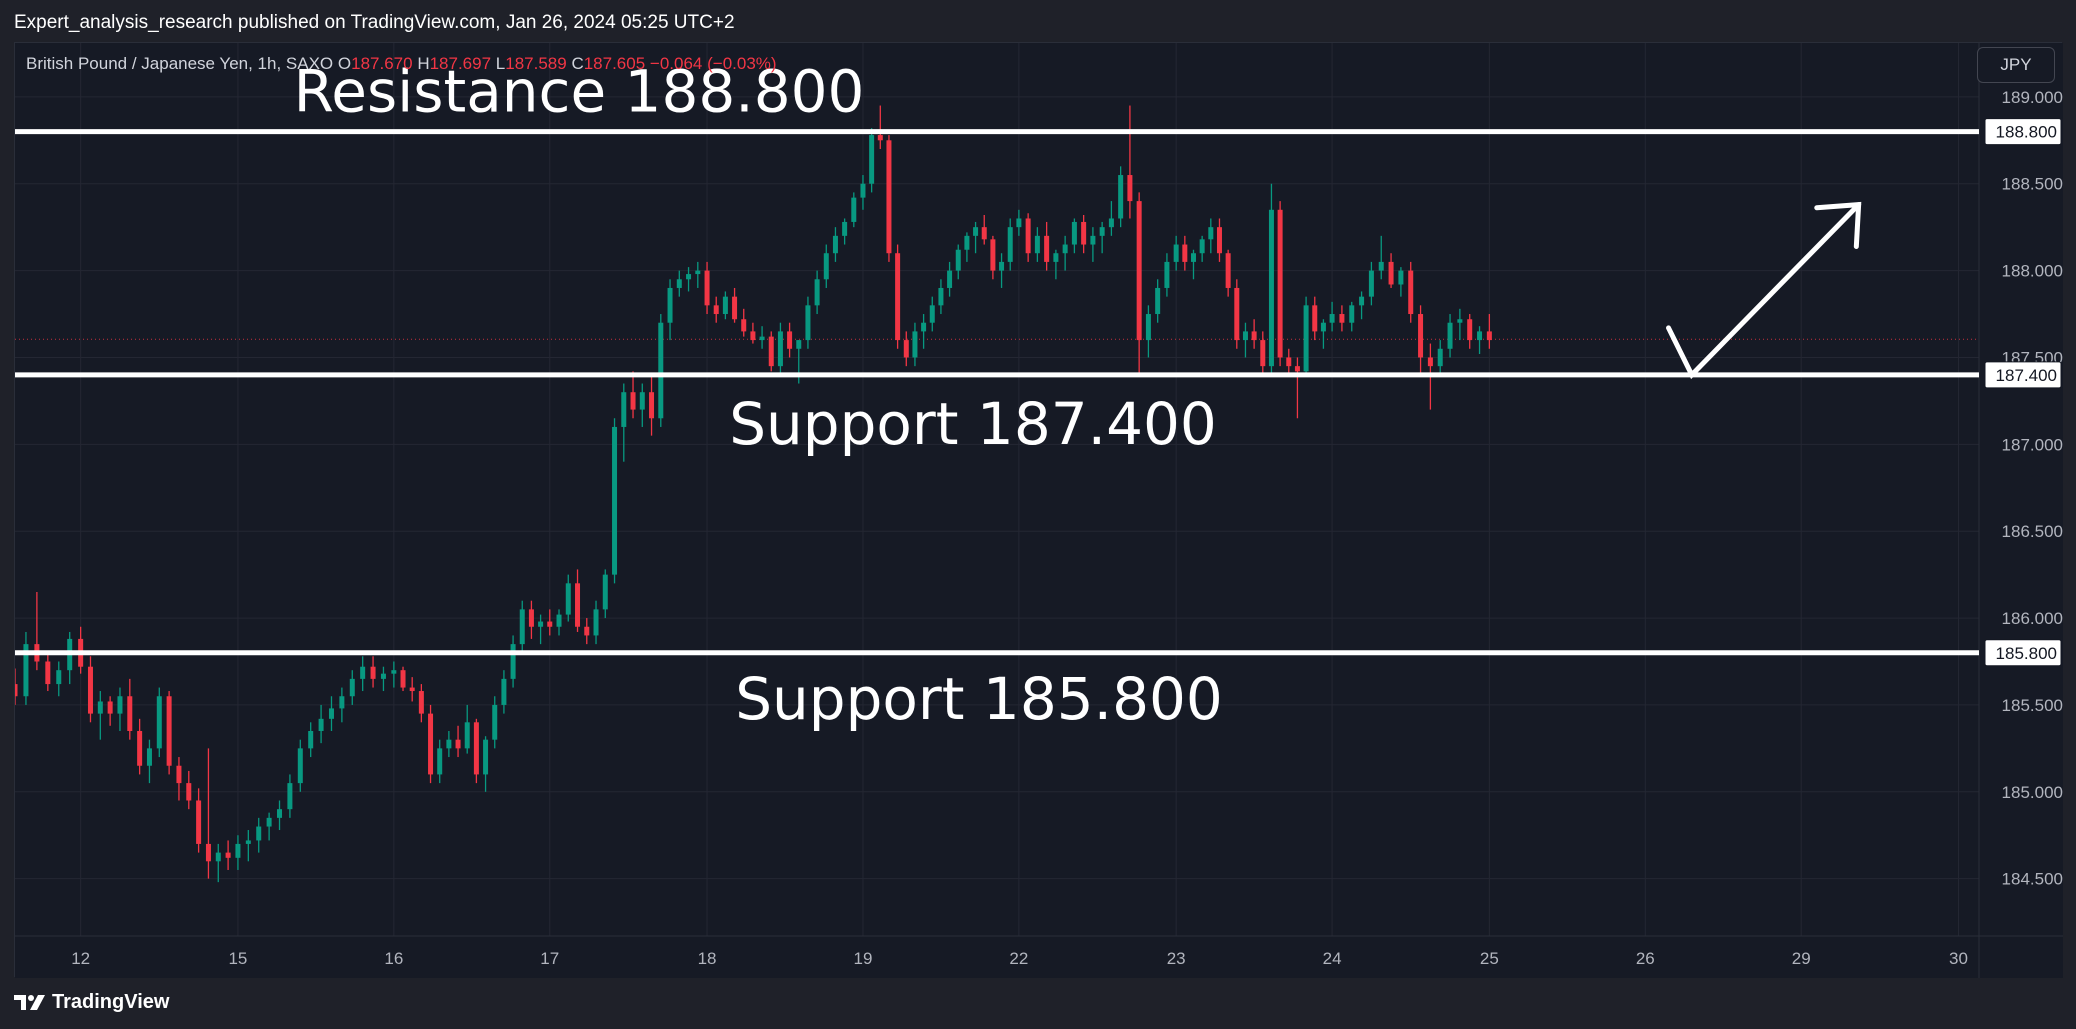  What do you see at coordinates (180, 63) in the screenshot?
I see `symbol-title: British Pound / Japanese Yen, 1h, SAXO` at bounding box center [180, 63].